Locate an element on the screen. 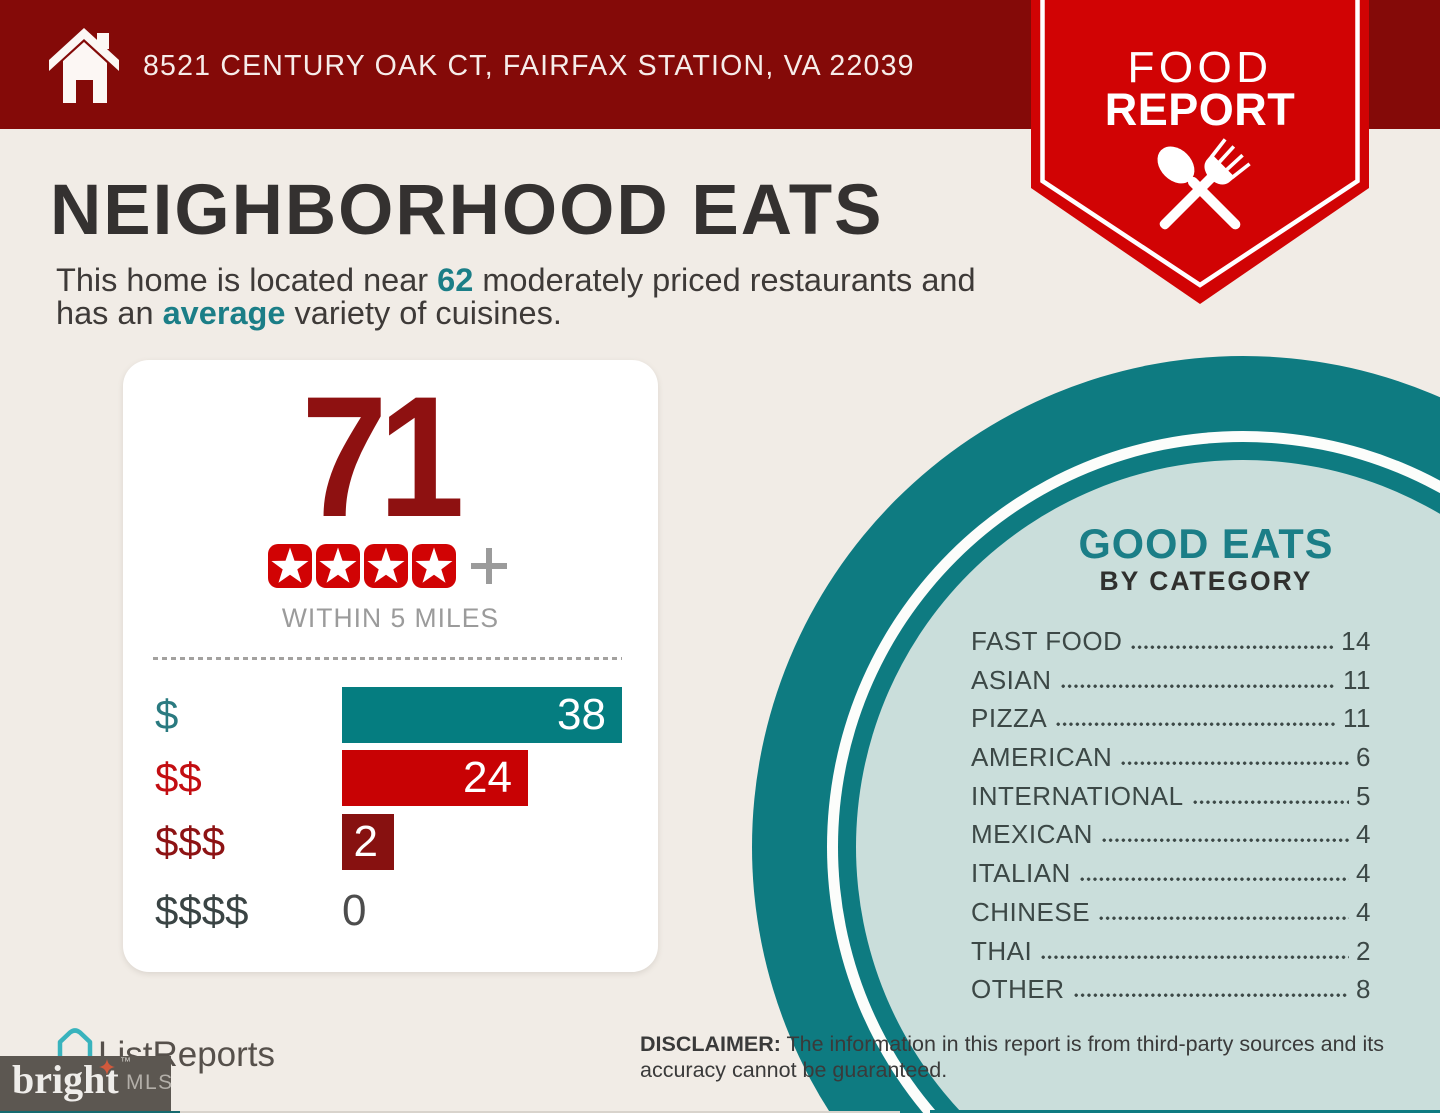  svg-text: REPORT is located at coordinates (1200, 109).